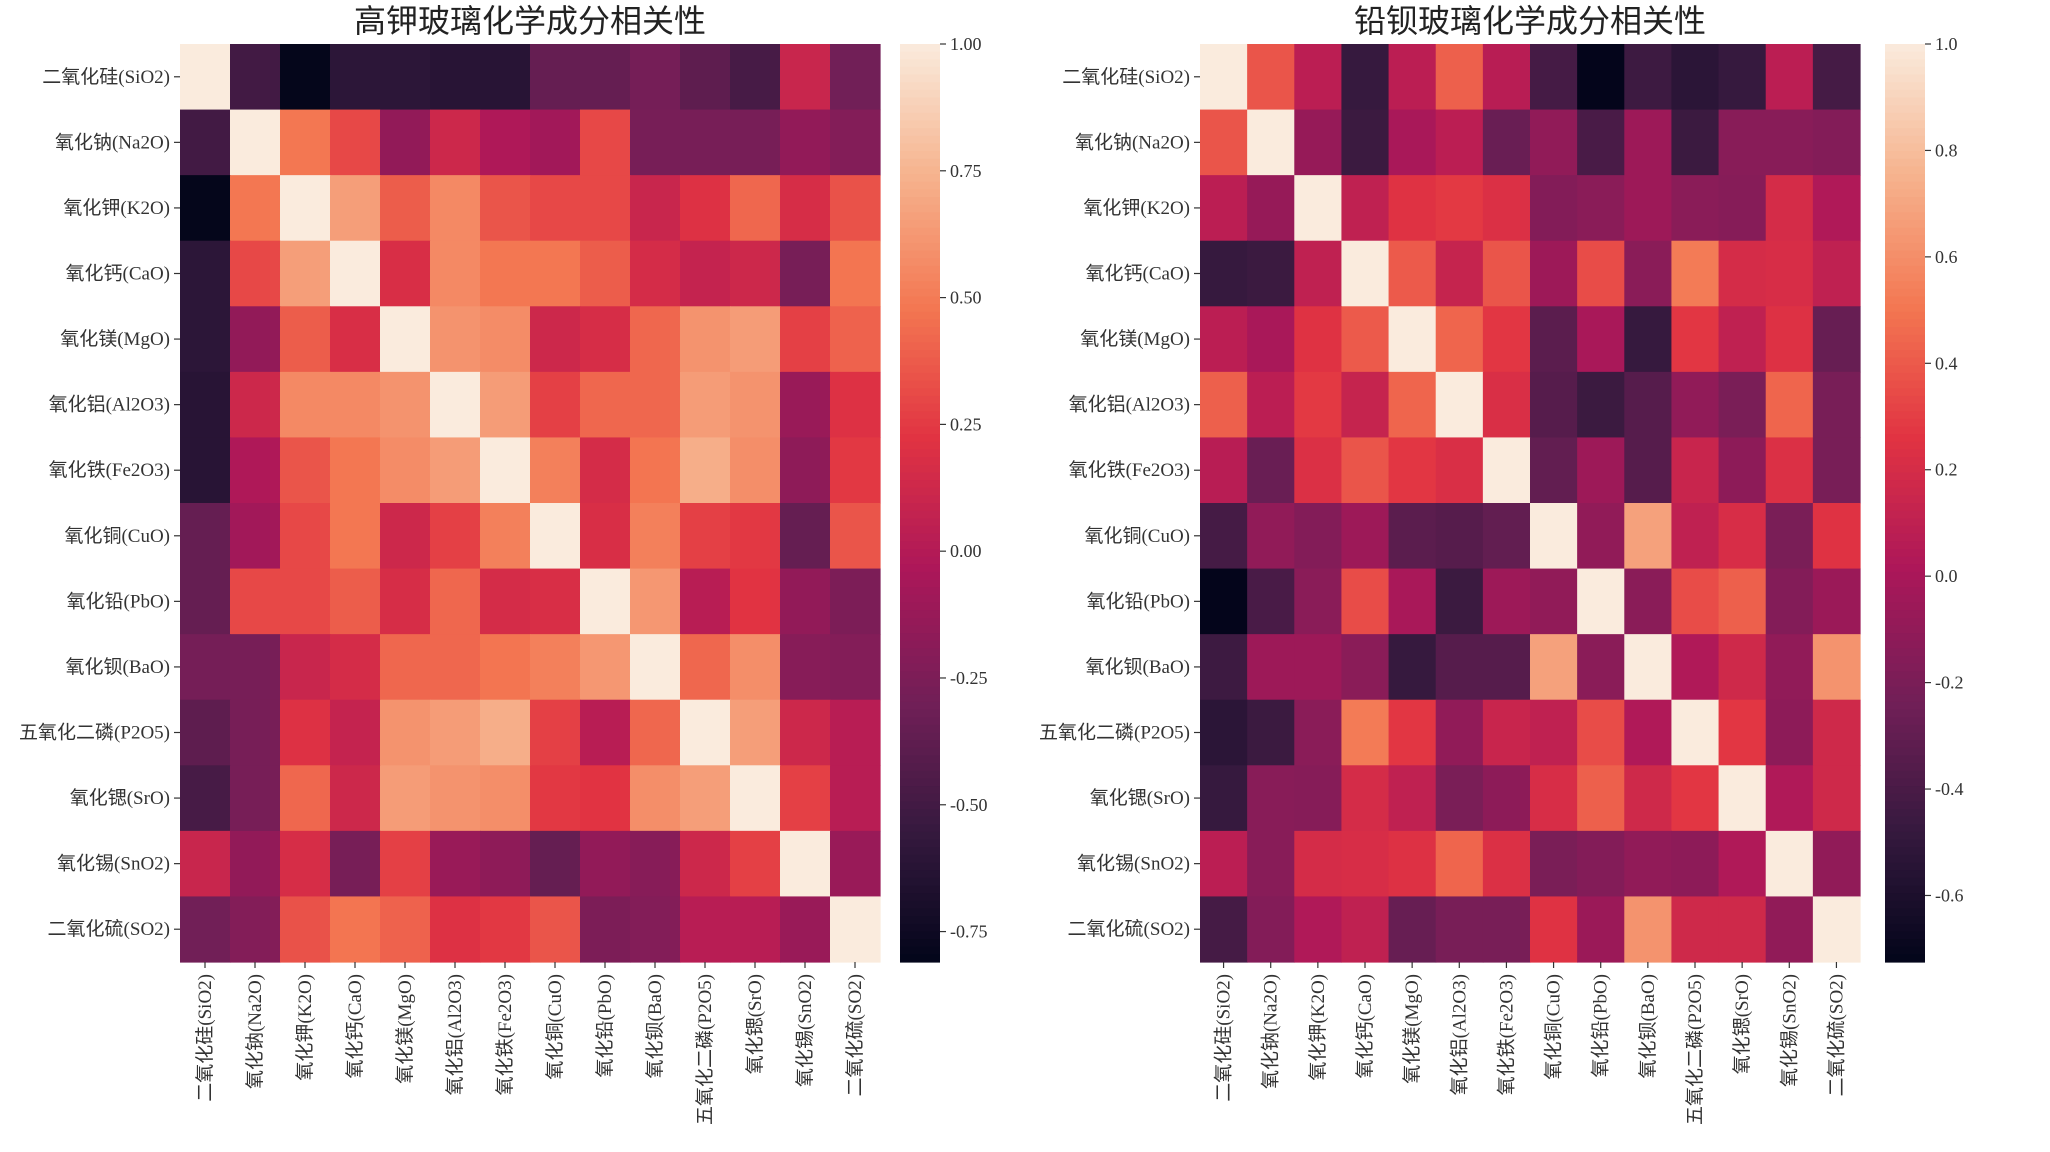 The width and height of the screenshot is (2050, 1152). What do you see at coordinates (944, 498) in the screenshot?
I see `colorbar-1: 1.00 0.75 0.50 0.25 0.00 -0.25 -0.50 -0.75` at bounding box center [944, 498].